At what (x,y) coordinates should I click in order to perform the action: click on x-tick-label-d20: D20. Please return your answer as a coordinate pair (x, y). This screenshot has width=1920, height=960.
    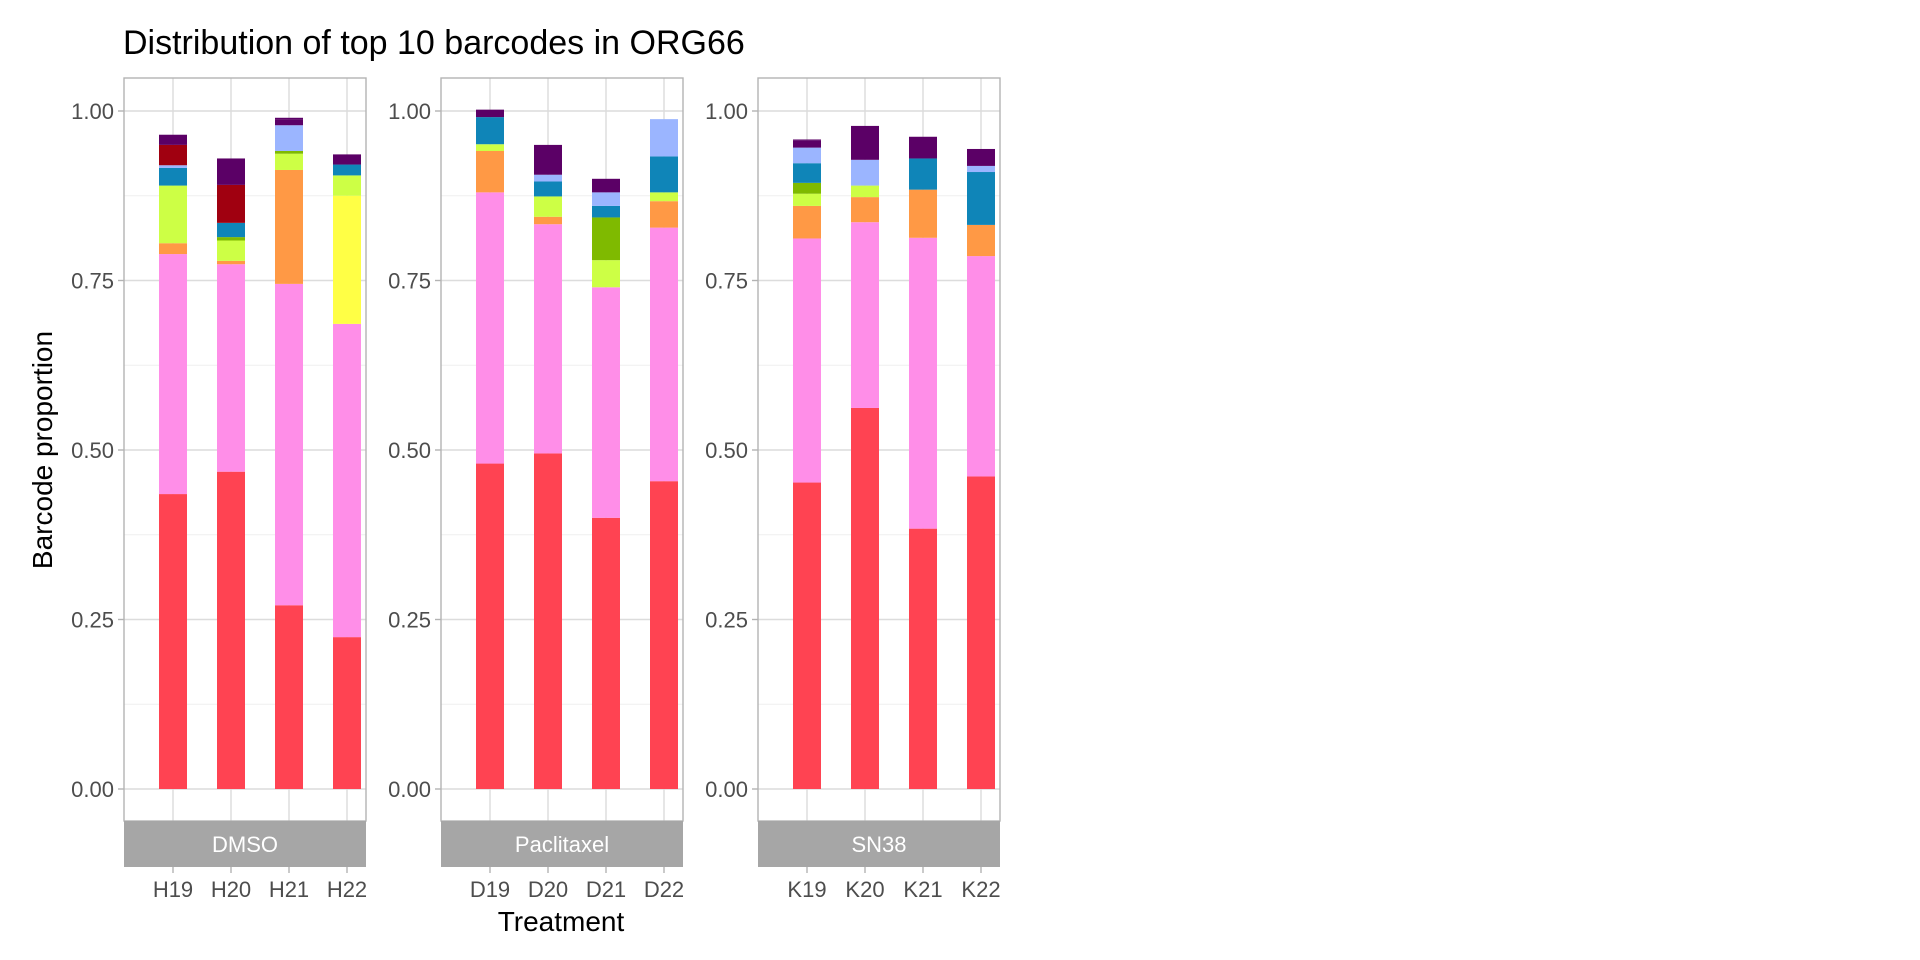
    Looking at the image, I should click on (548, 889).